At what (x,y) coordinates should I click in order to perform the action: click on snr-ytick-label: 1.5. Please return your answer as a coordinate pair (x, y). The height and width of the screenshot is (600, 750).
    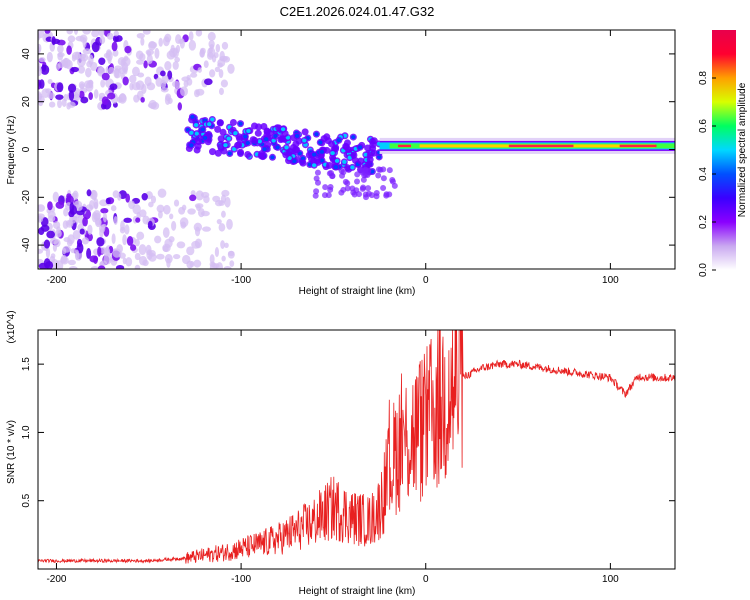
    Looking at the image, I should click on (26, 364).